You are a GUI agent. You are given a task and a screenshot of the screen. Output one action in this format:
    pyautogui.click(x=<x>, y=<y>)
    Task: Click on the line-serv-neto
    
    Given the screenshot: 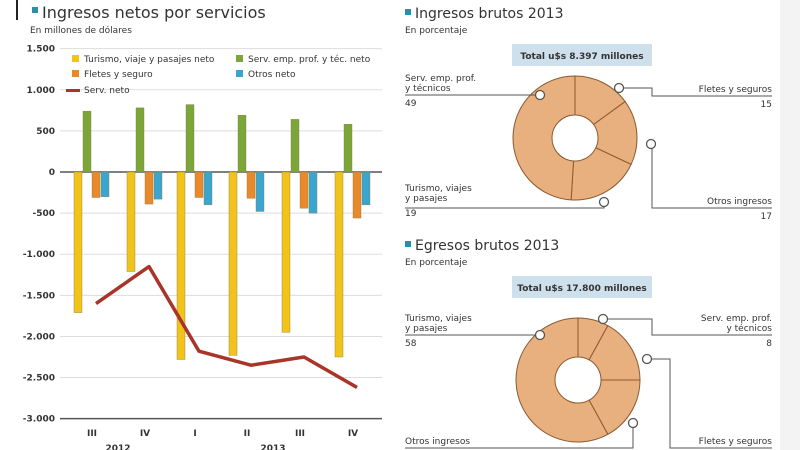 What is the action you would take?
    pyautogui.click(x=226, y=326)
    